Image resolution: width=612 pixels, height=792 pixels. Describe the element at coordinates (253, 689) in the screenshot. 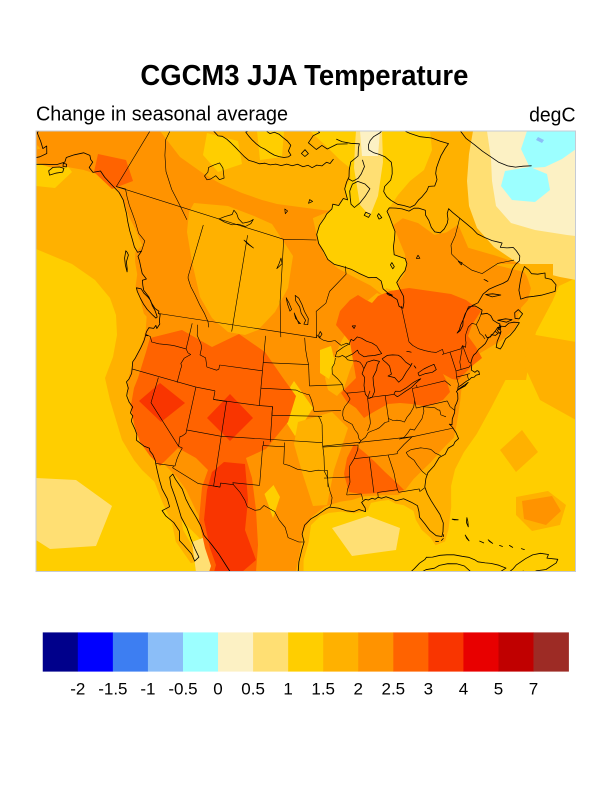

I see `svg-text: 0.5` at that location.